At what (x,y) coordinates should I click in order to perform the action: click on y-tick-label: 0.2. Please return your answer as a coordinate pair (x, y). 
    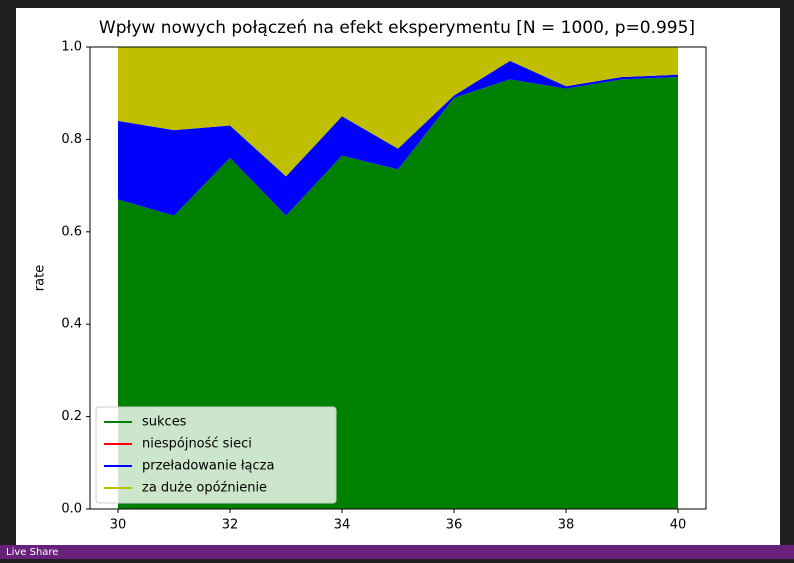
    Looking at the image, I should click on (71, 416).